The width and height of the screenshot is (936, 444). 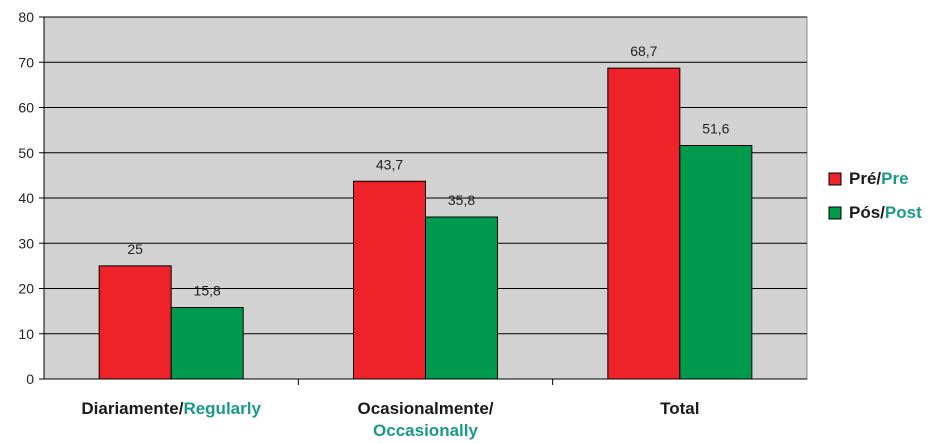 I want to click on legend-label-en: Post, so click(x=903, y=212).